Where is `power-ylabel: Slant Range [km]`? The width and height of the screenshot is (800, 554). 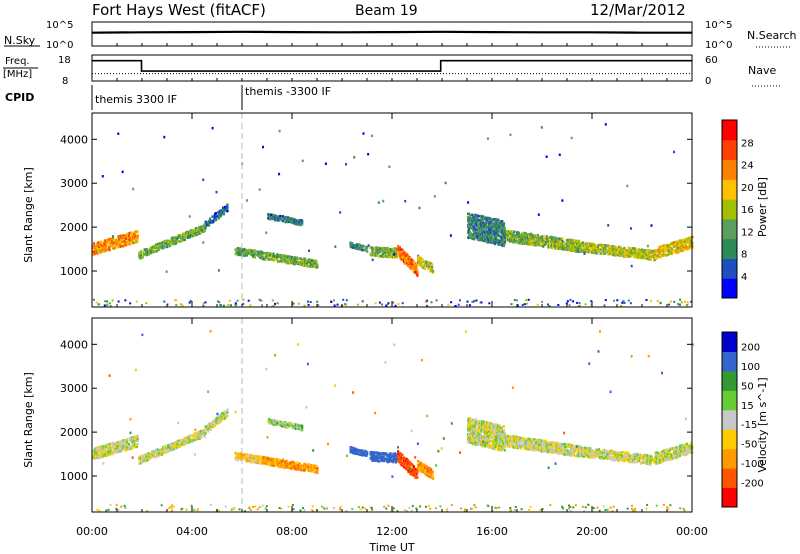
power-ylabel: Slant Range [km] is located at coordinates (28, 215).